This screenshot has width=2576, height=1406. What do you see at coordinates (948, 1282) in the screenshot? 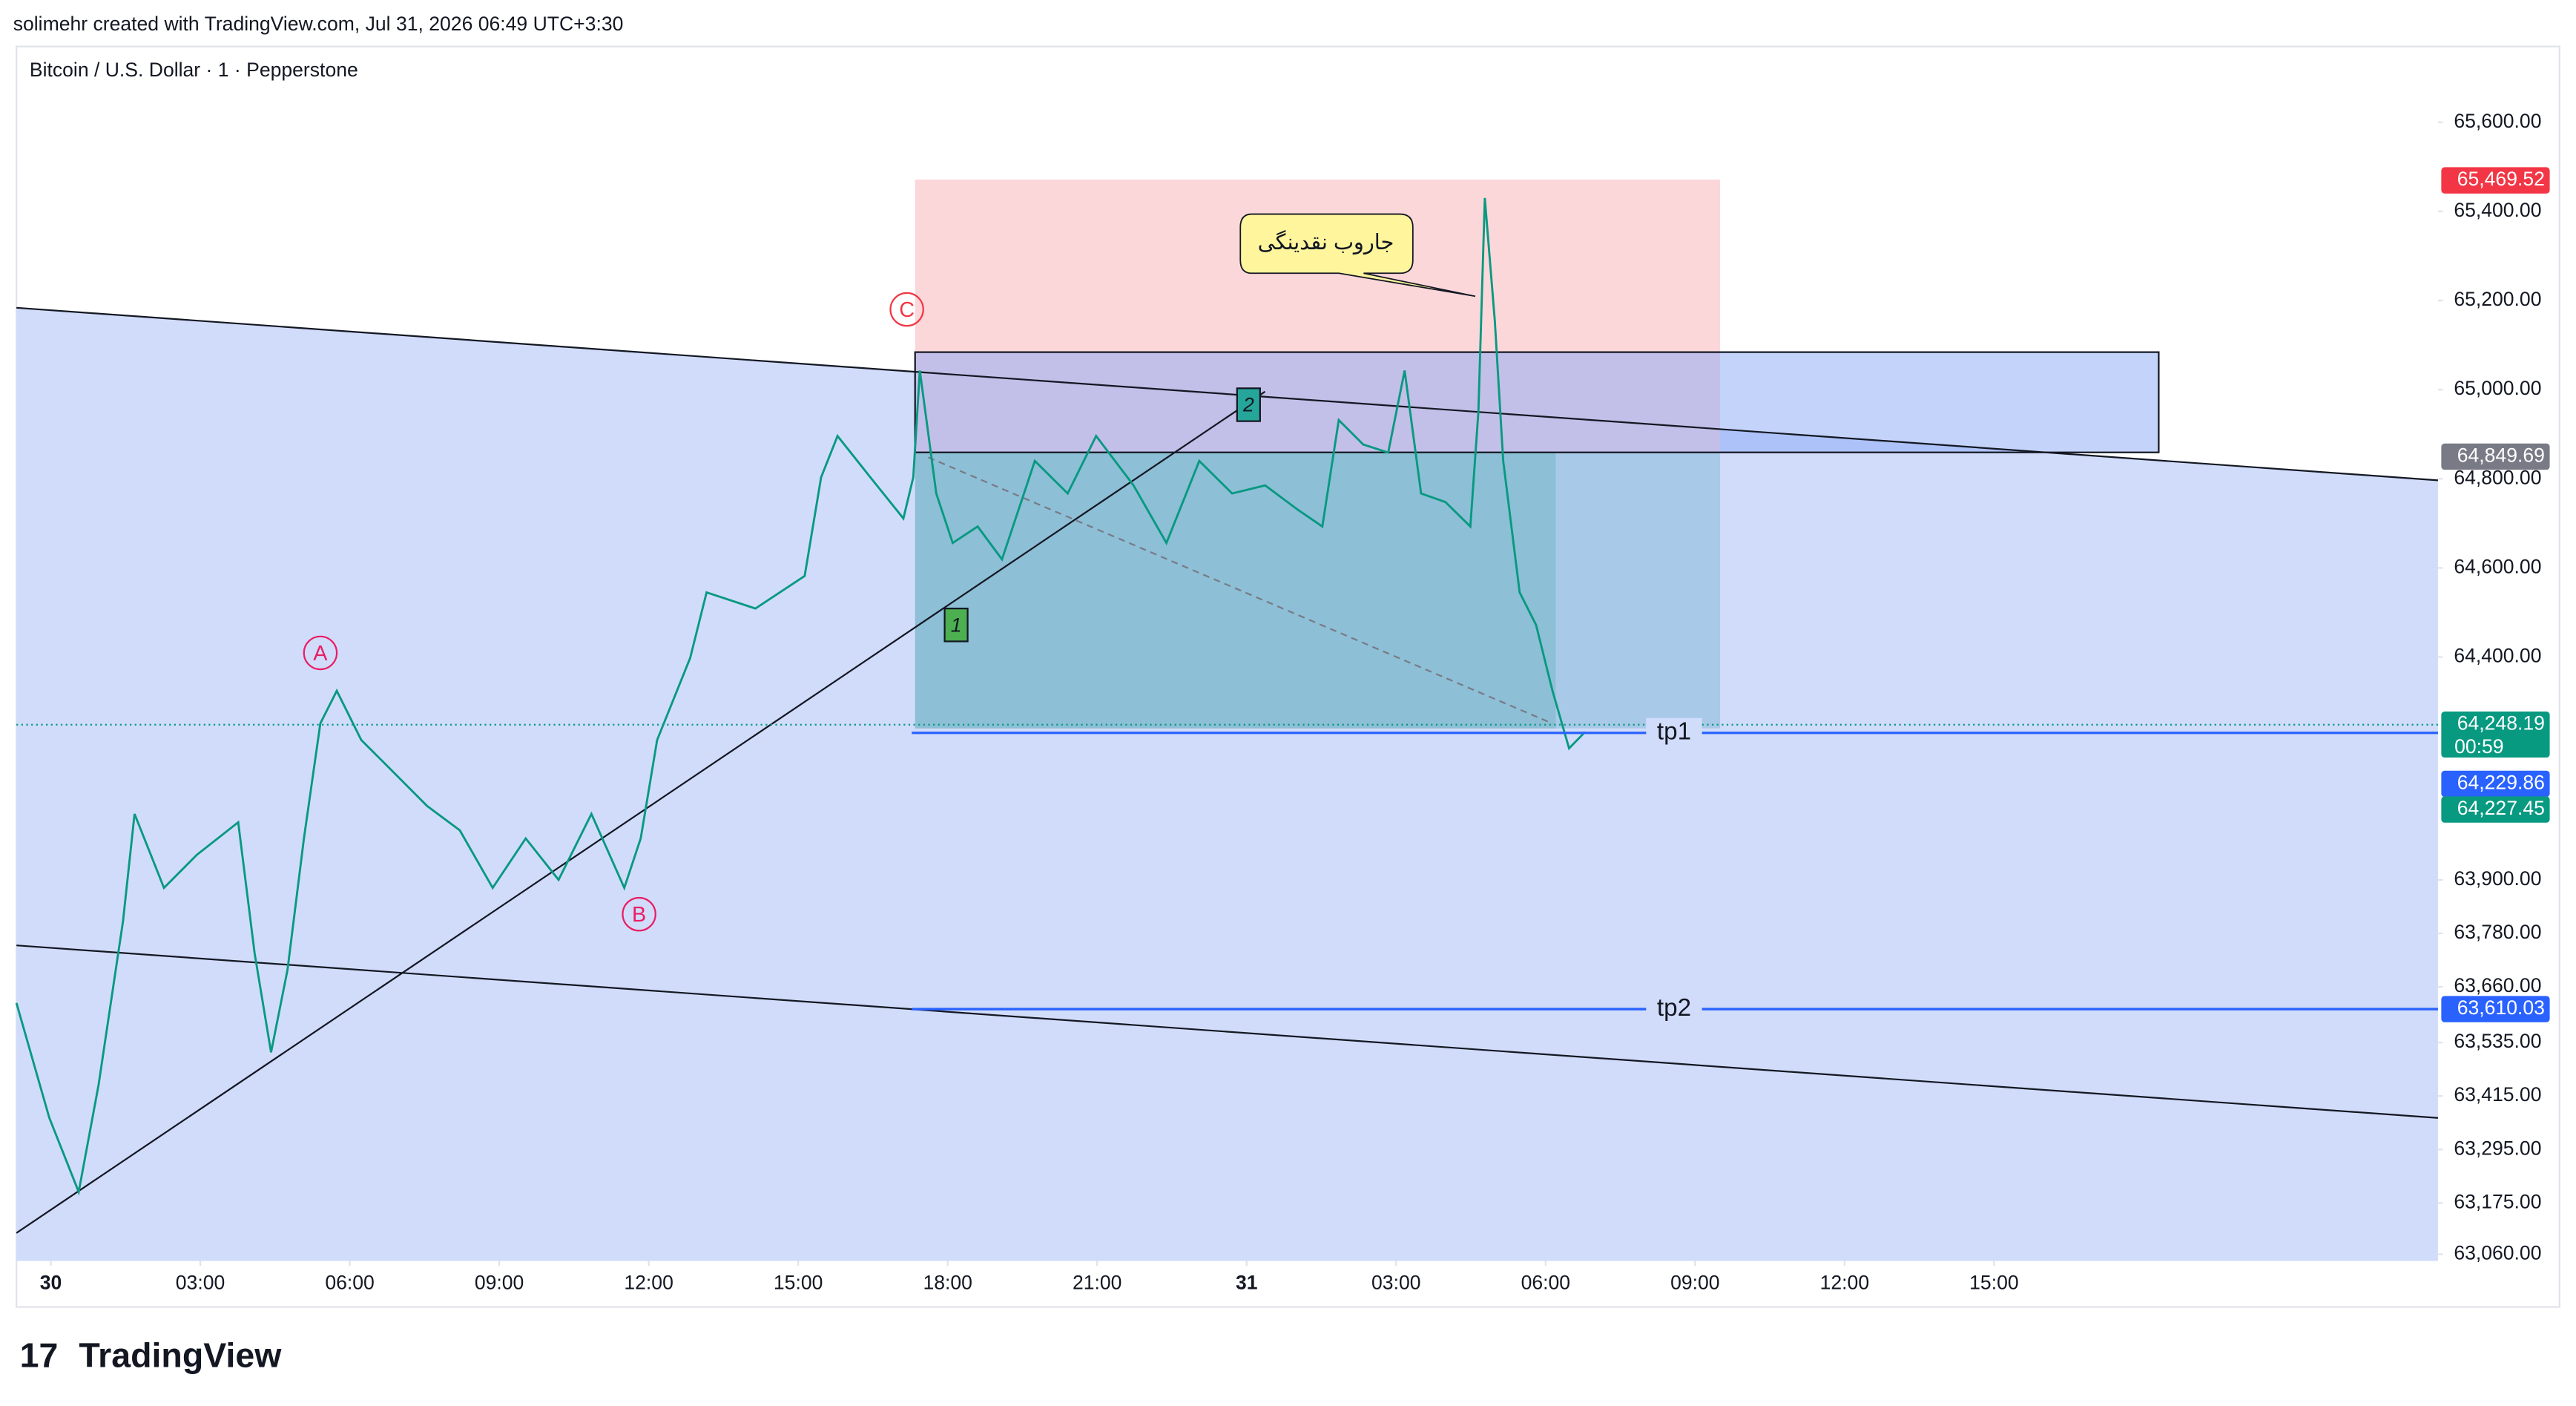
I see `x-tick-label: 18:00` at bounding box center [948, 1282].